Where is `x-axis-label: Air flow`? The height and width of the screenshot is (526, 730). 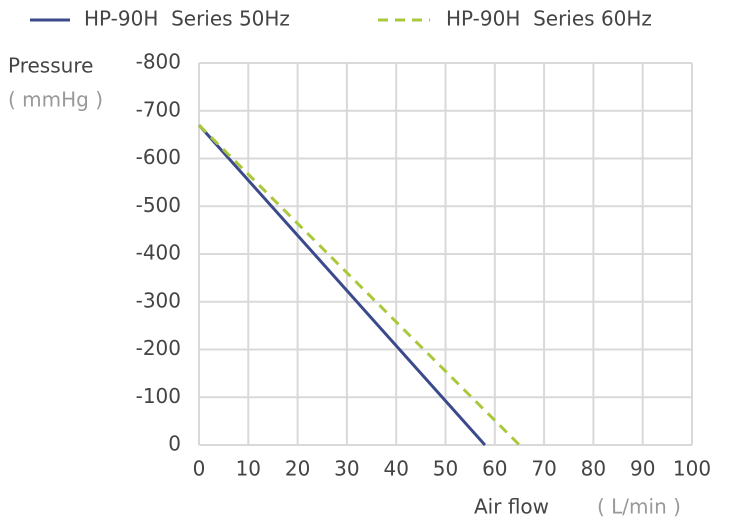
x-axis-label: Air flow is located at coordinates (511, 507).